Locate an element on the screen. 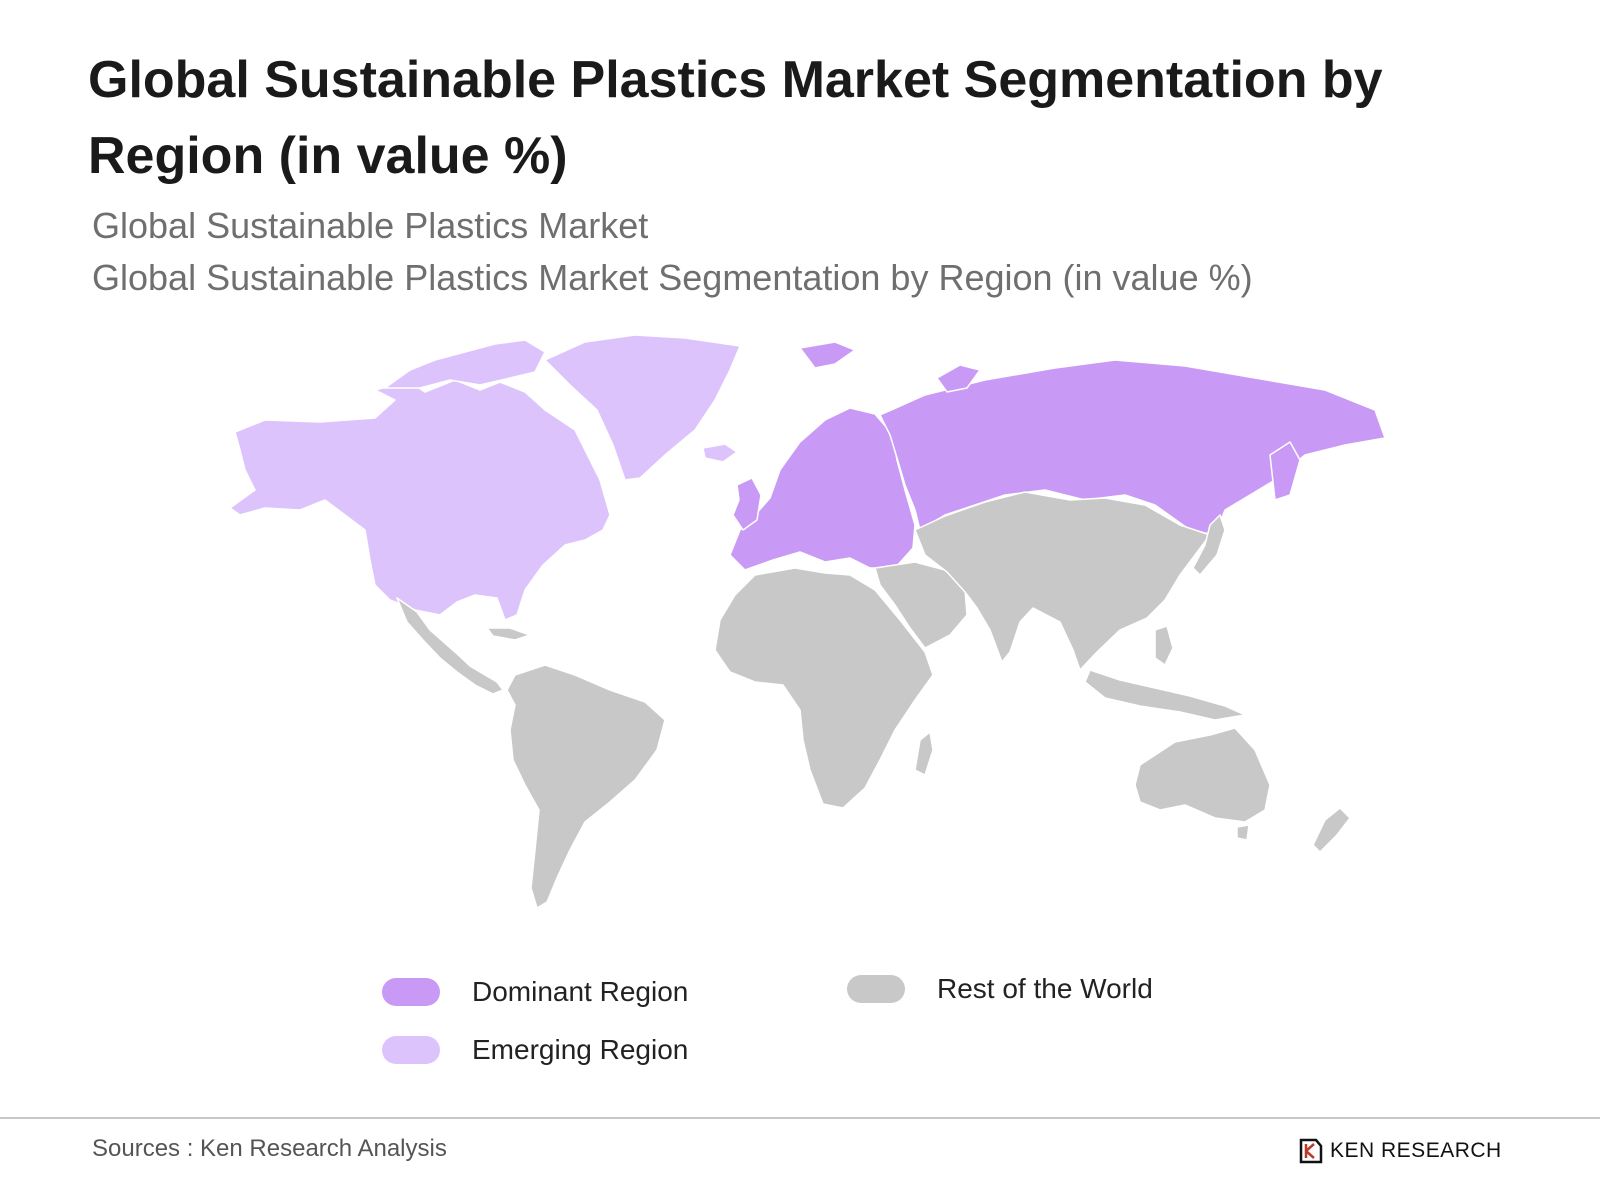 The image size is (1600, 1200). ken-research-logo: KEN RESEARCH is located at coordinates (1400, 1151).